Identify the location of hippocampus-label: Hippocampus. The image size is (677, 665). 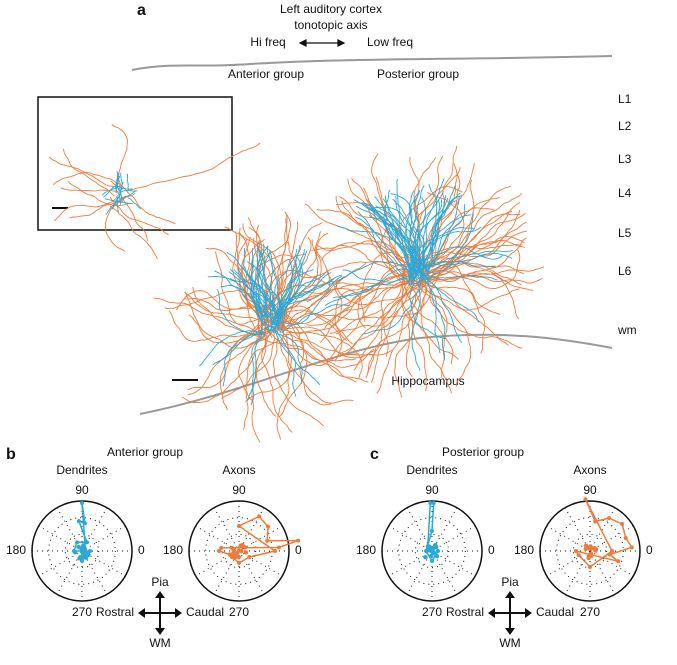
(427, 381).